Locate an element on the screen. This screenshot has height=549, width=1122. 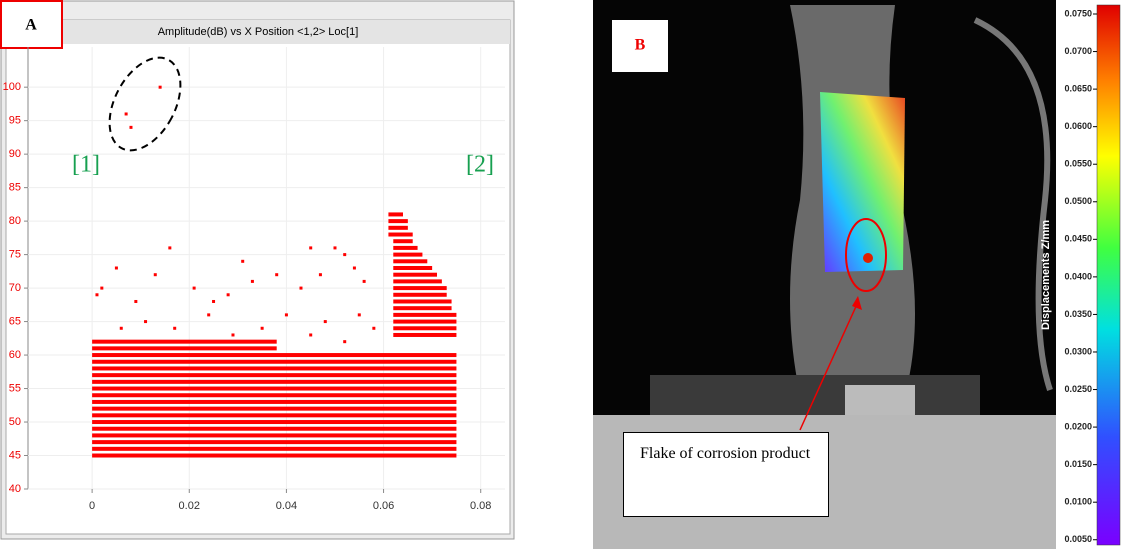
y-tick-label: 45 is located at coordinates (15, 455).